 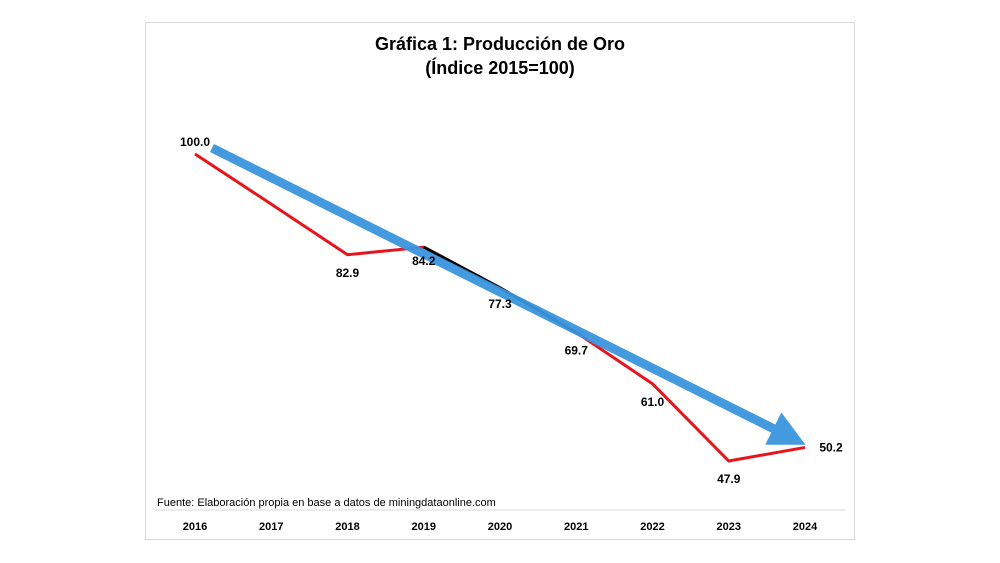 What do you see at coordinates (653, 402) in the screenshot?
I see `data-label-2022: 61.0` at bounding box center [653, 402].